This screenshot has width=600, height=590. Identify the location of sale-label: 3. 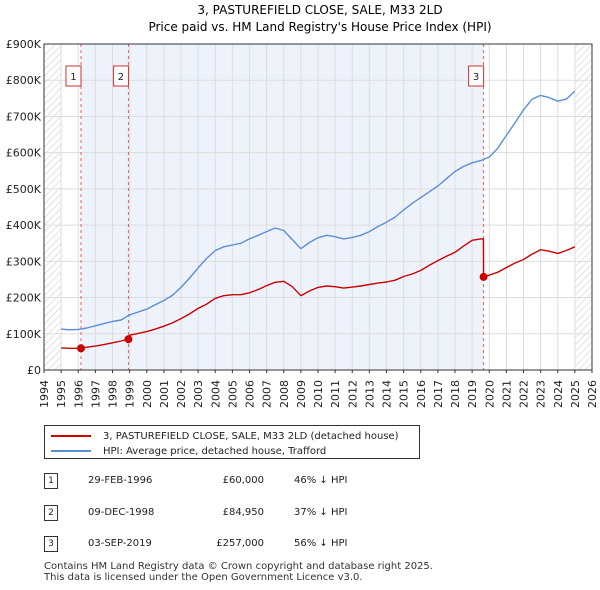
(476, 77).